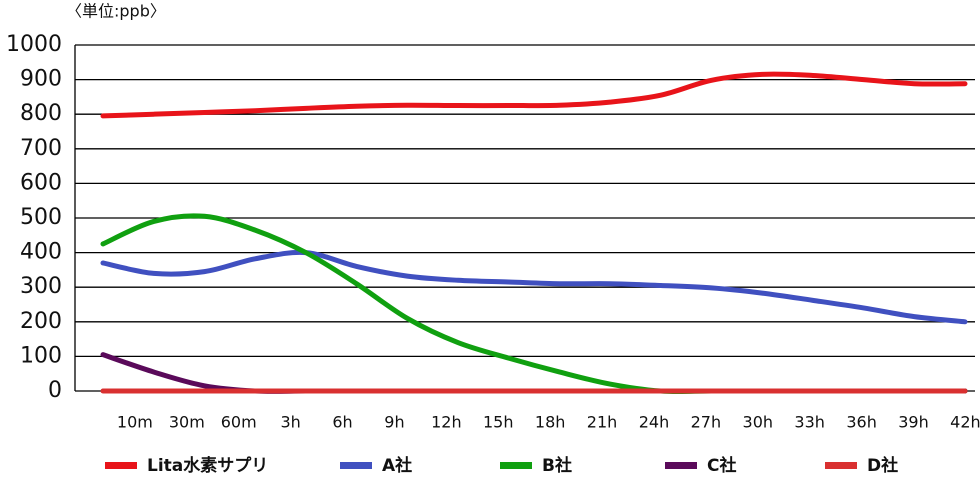 Image resolution: width=980 pixels, height=480 pixels. What do you see at coordinates (135, 422) in the screenshot?
I see `x-tick-label: 10m` at bounding box center [135, 422].